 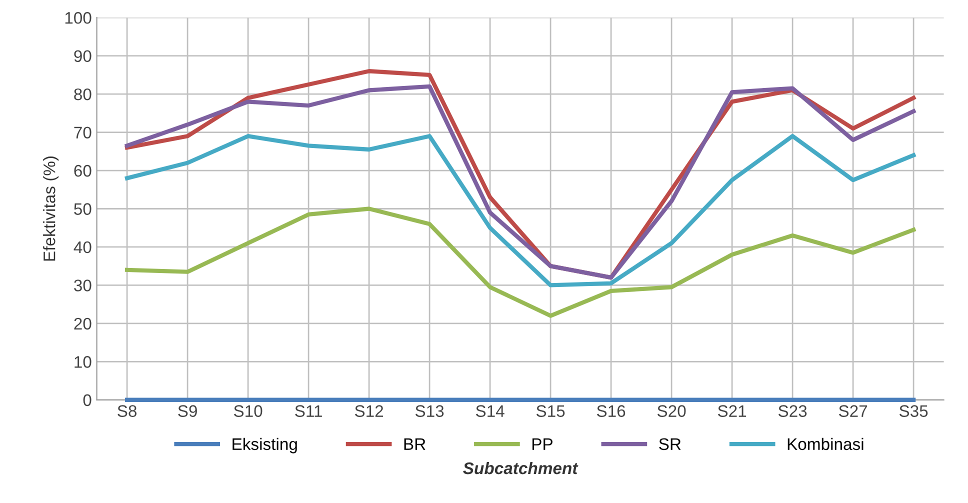 I want to click on y-tick-label: 70, so click(x=83, y=132).